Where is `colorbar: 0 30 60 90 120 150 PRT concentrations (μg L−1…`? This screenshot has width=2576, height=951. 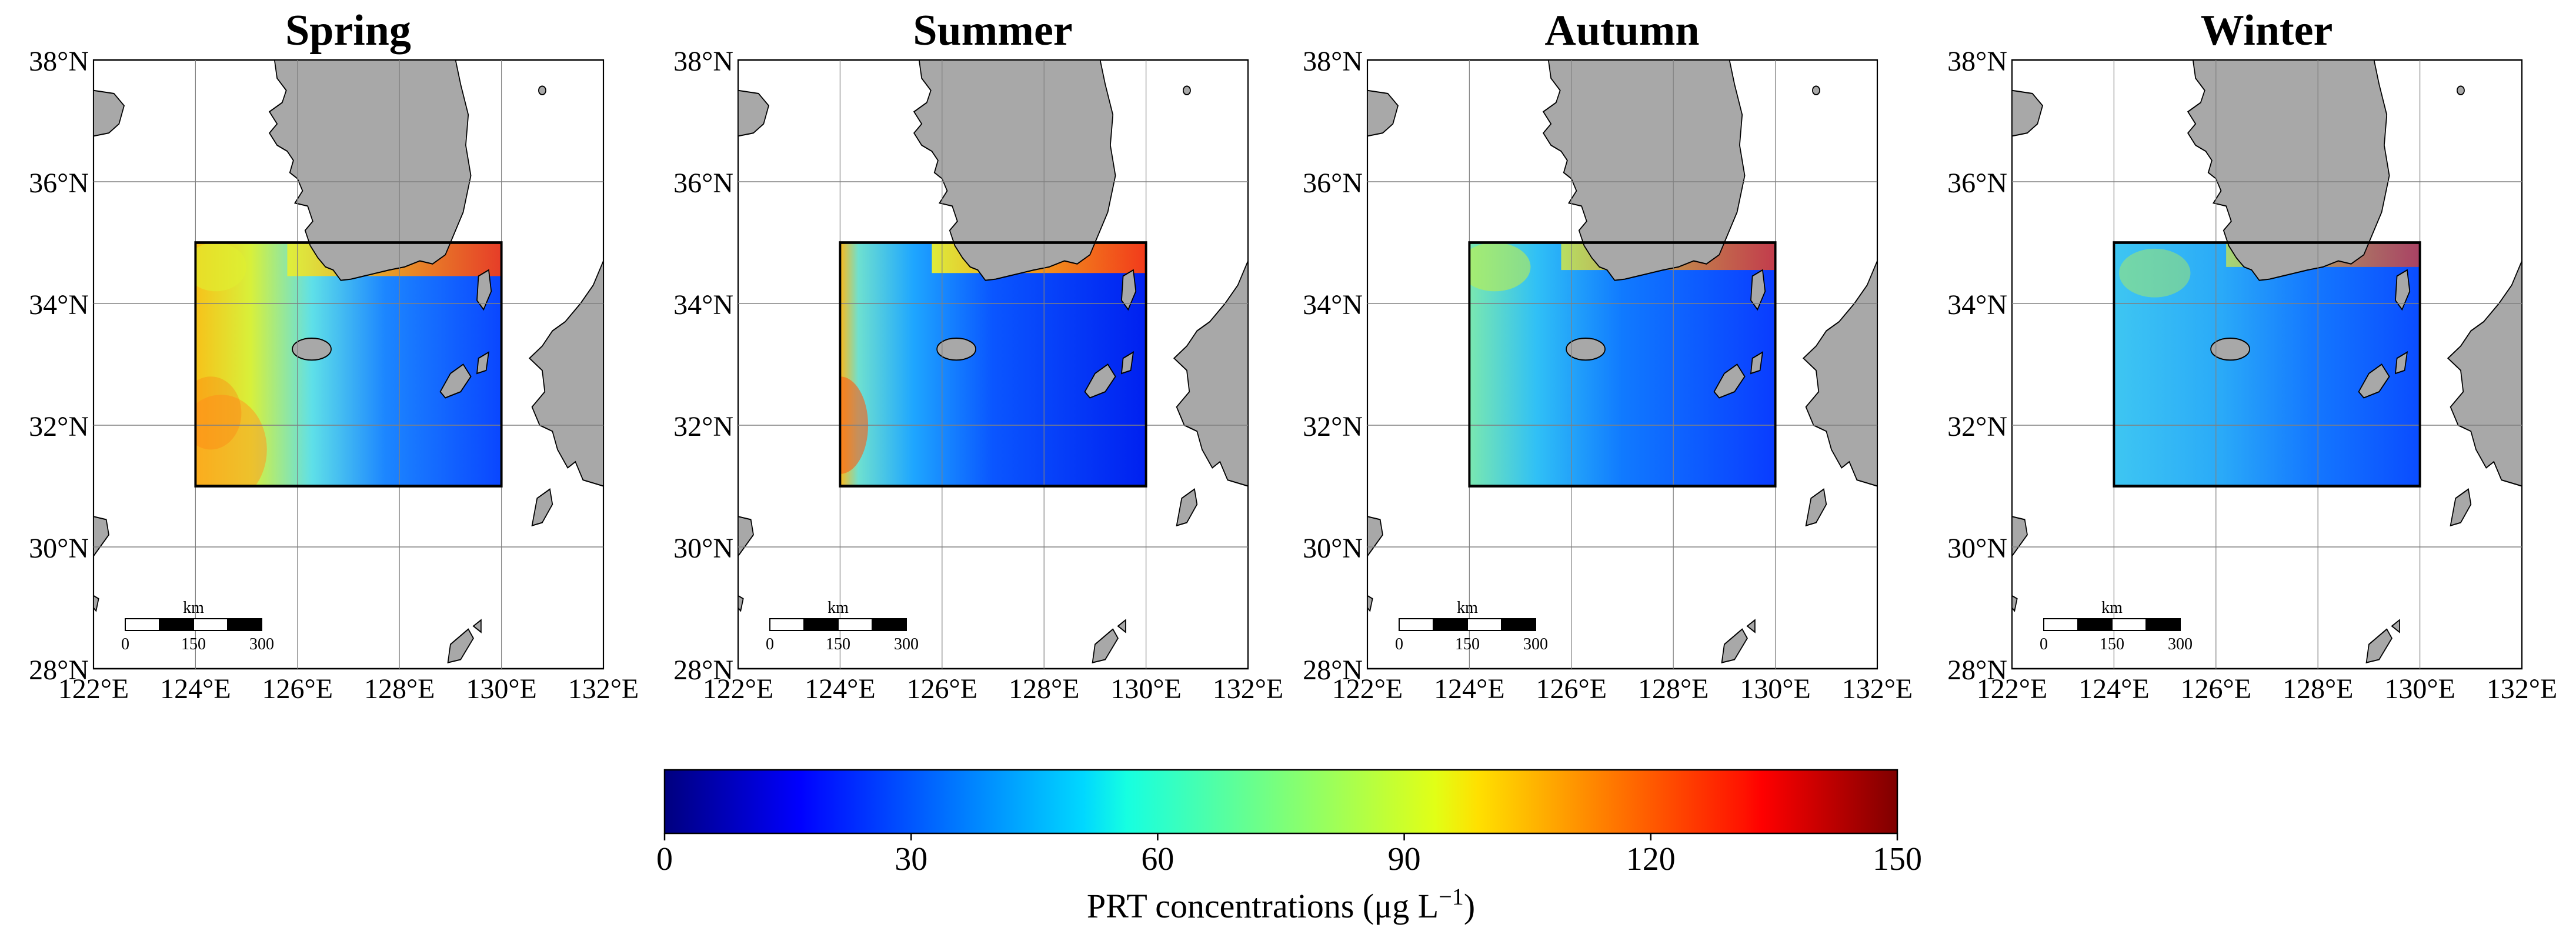
colorbar: 0 30 60 90 120 150 PRT concentrations (μg L−1… is located at coordinates (1289, 847).